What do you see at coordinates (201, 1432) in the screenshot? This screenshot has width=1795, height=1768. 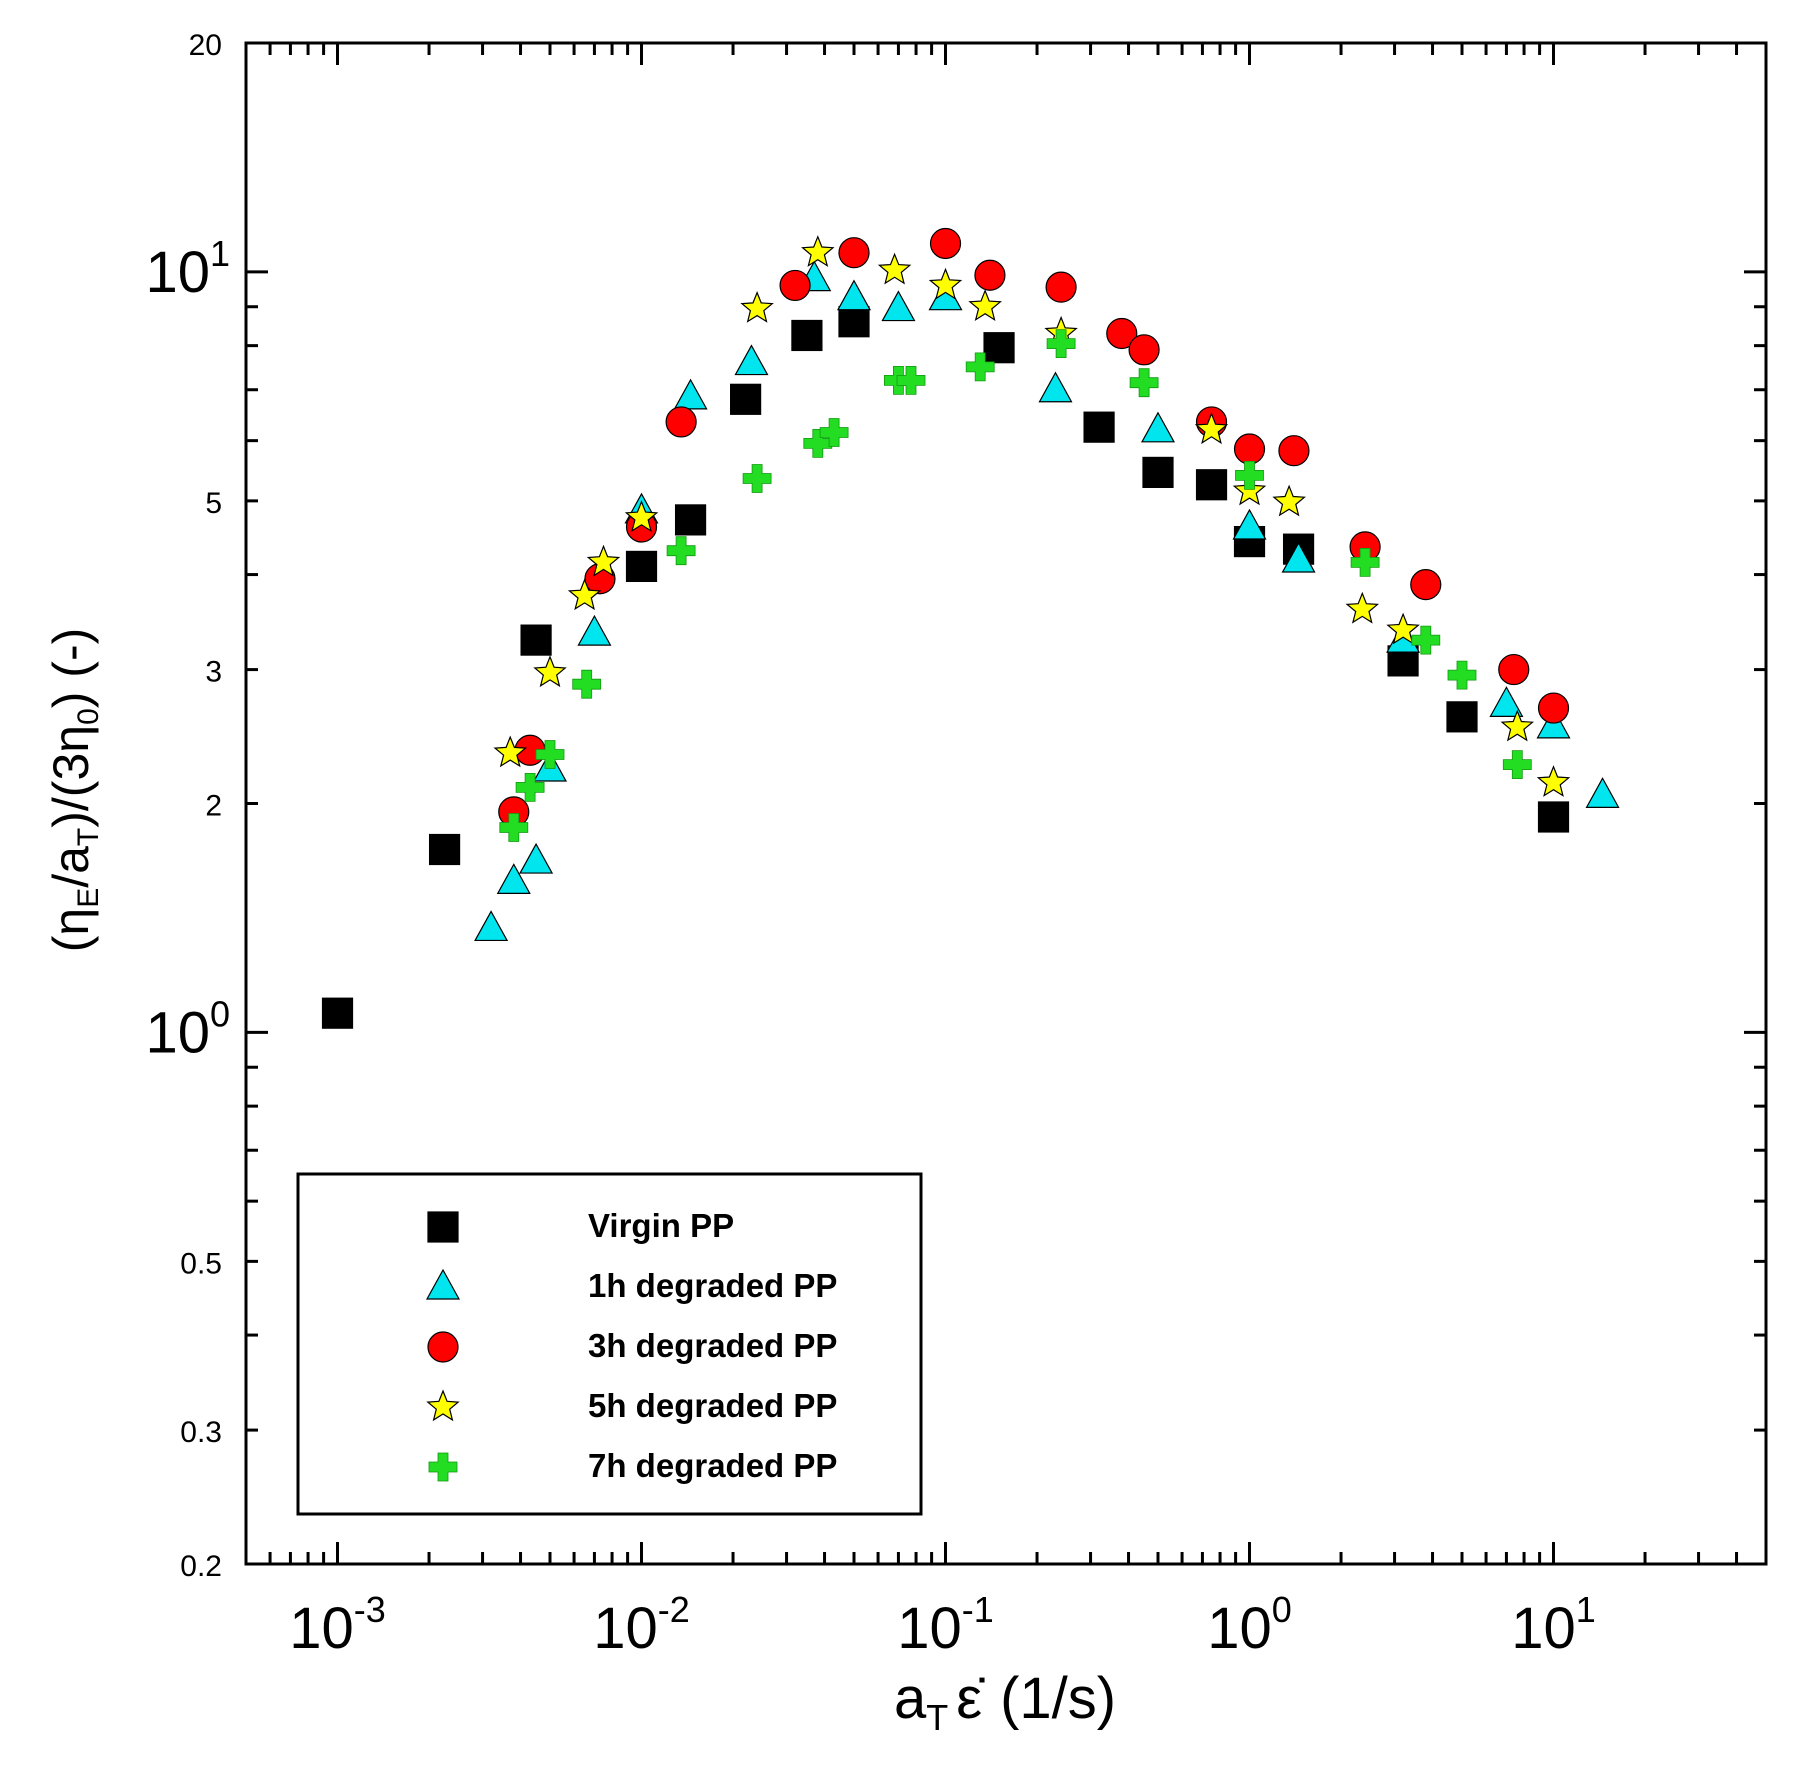 I see `y-tick-label: 0.3` at bounding box center [201, 1432].